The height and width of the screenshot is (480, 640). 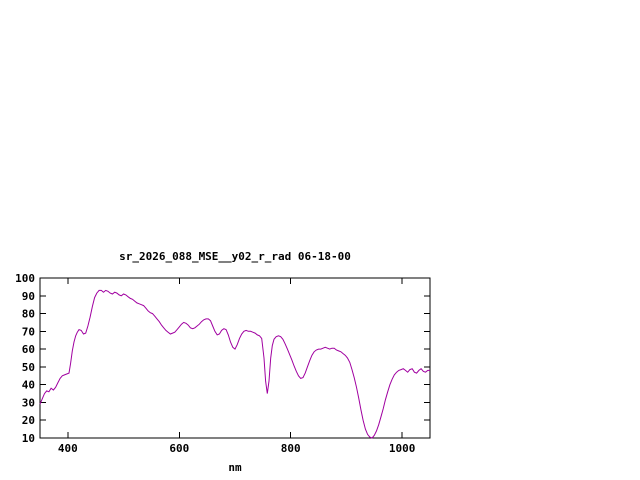 What do you see at coordinates (28, 314) in the screenshot?
I see `y-tick-label: 80` at bounding box center [28, 314].